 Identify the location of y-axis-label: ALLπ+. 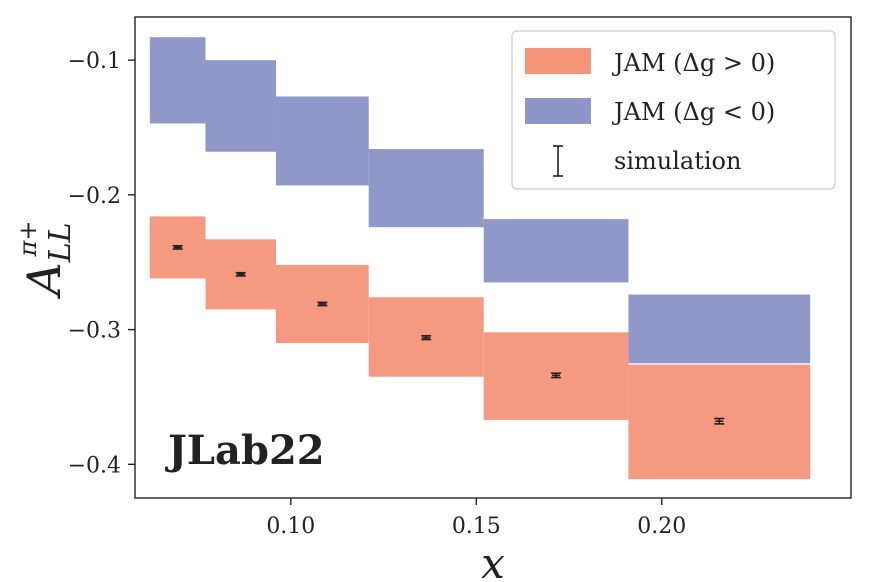
(46, 260).